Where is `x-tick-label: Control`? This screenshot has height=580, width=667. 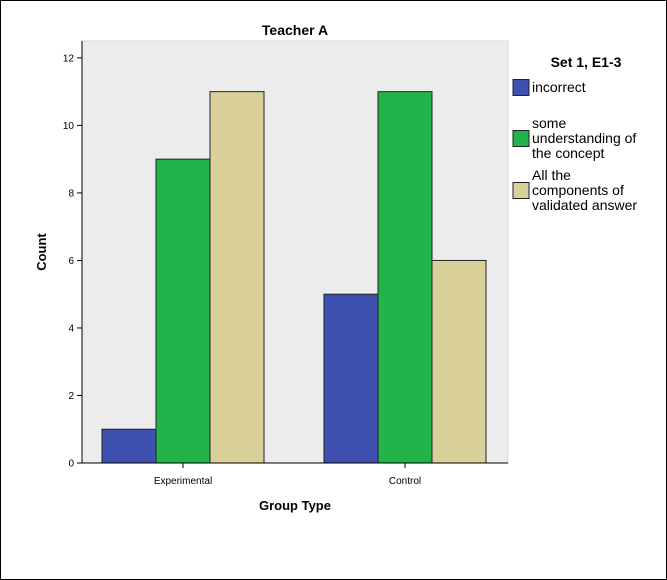
x-tick-label: Control is located at coordinates (405, 481).